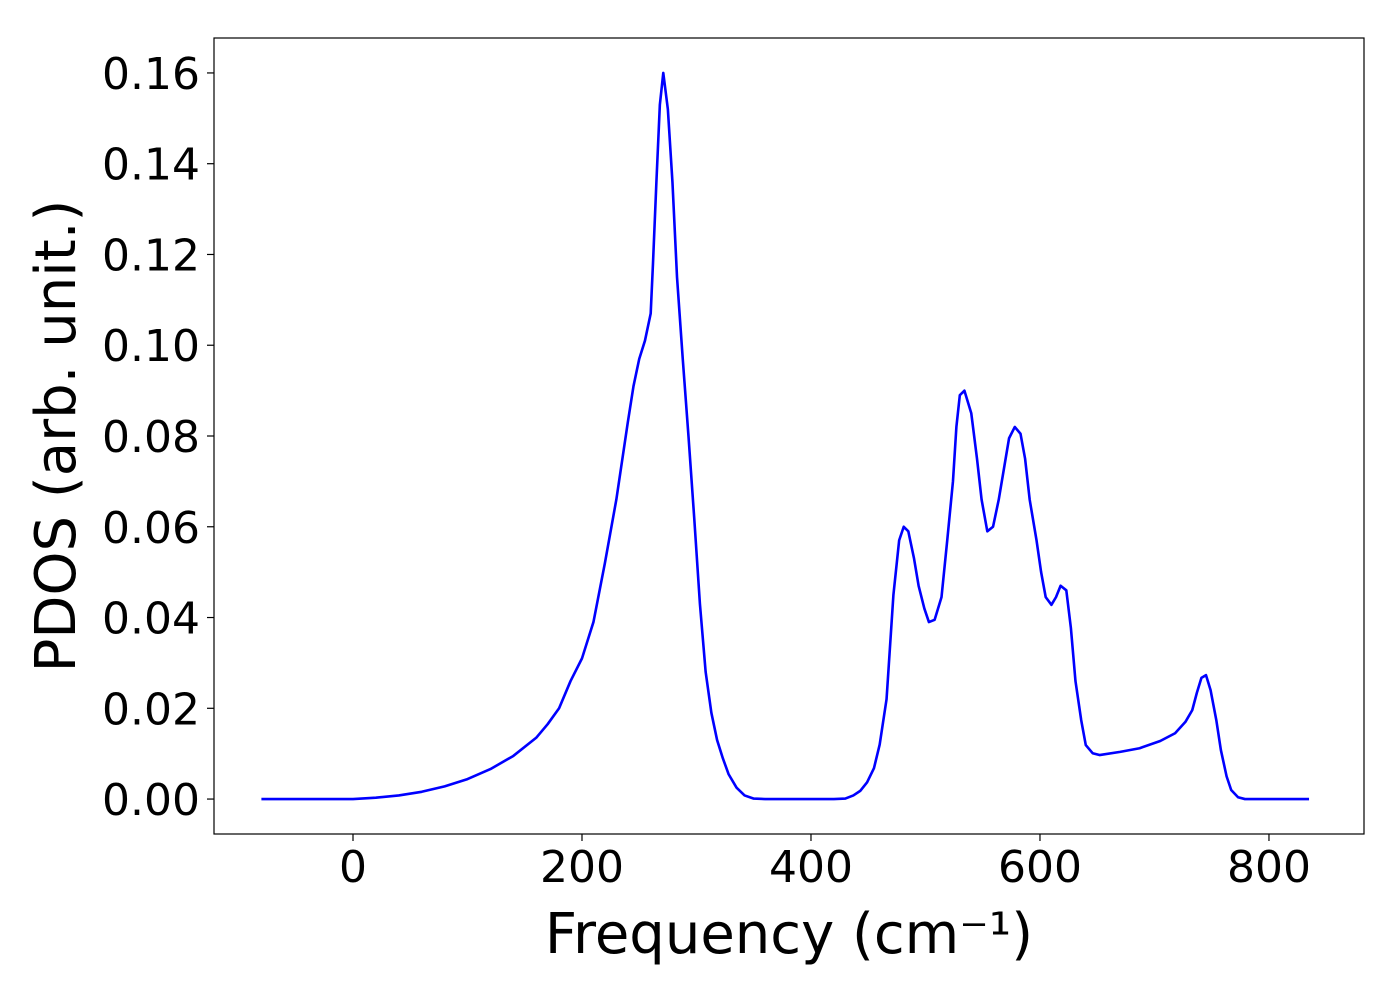 Image resolution: width=1400 pixels, height=1000 pixels. I want to click on y-tick-label: 0.16, so click(151, 74).